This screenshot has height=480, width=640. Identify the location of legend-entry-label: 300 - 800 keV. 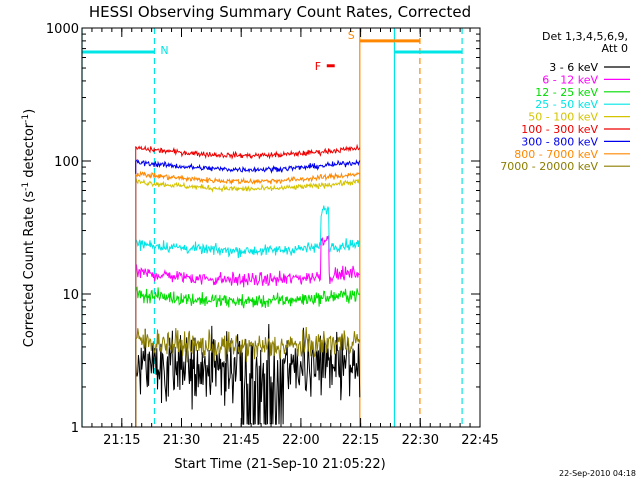
(559, 141).